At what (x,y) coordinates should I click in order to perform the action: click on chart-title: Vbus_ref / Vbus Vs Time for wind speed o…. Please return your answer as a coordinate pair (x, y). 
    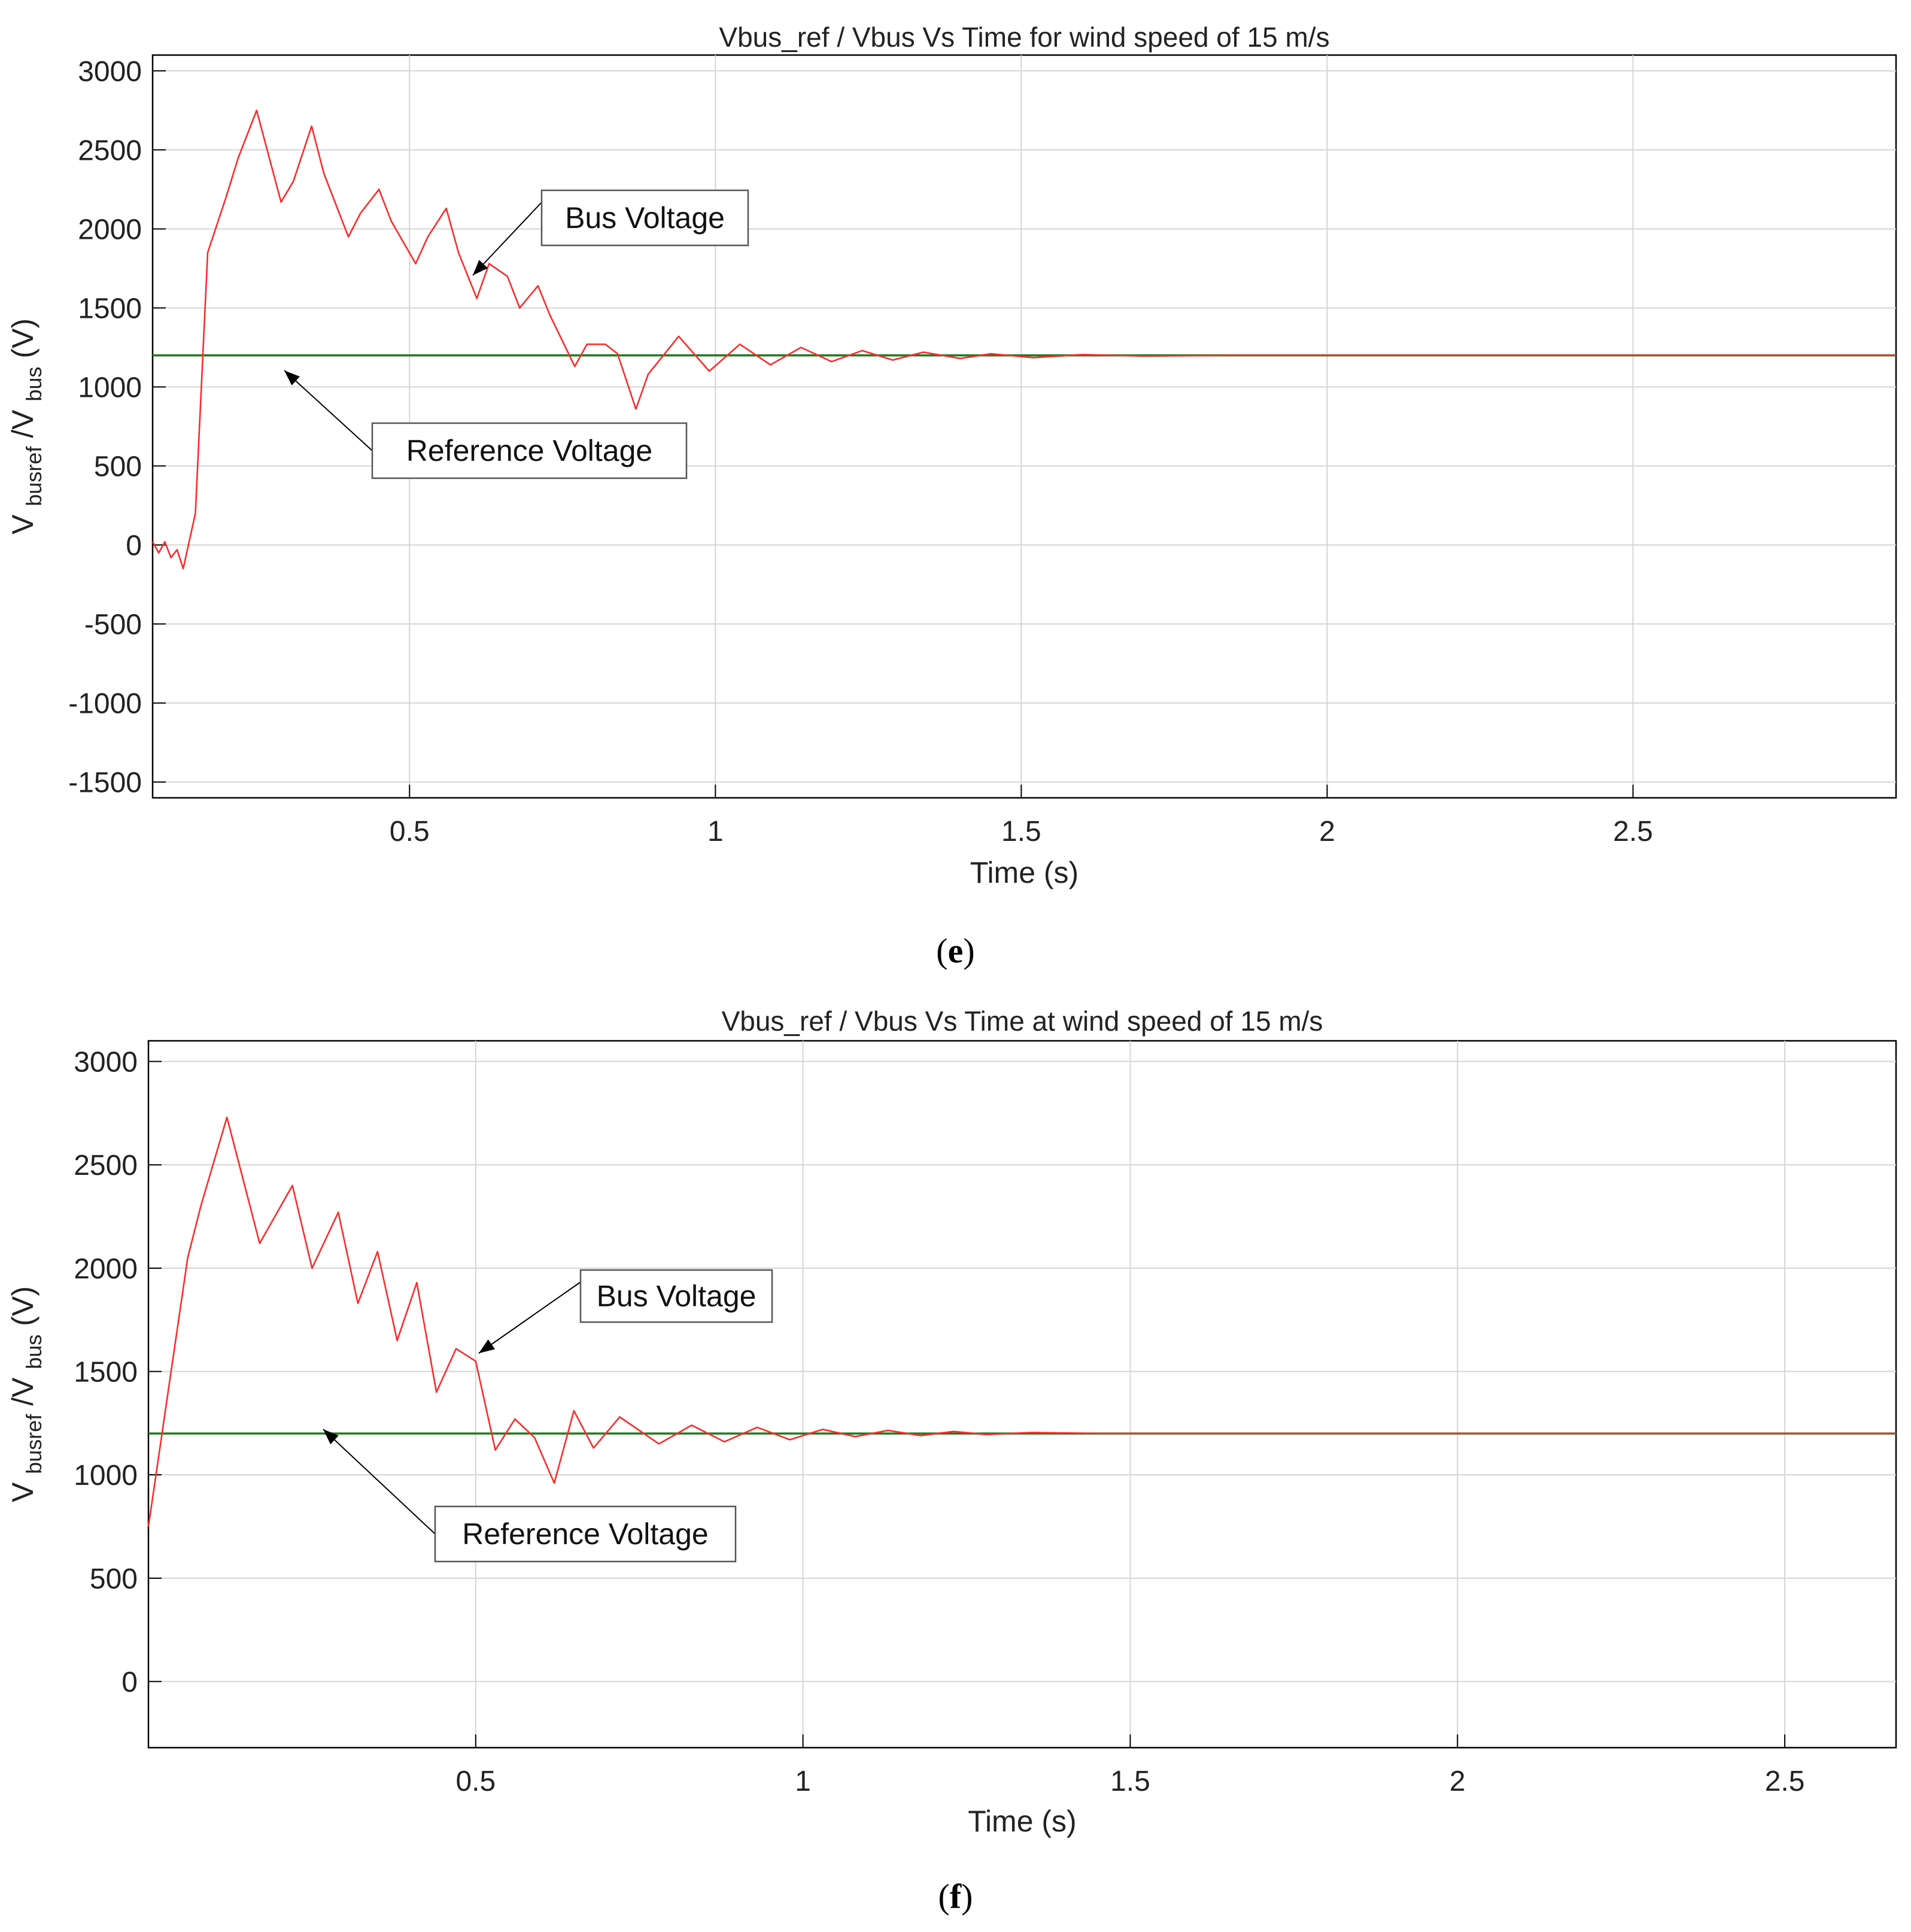
    Looking at the image, I should click on (1024, 37).